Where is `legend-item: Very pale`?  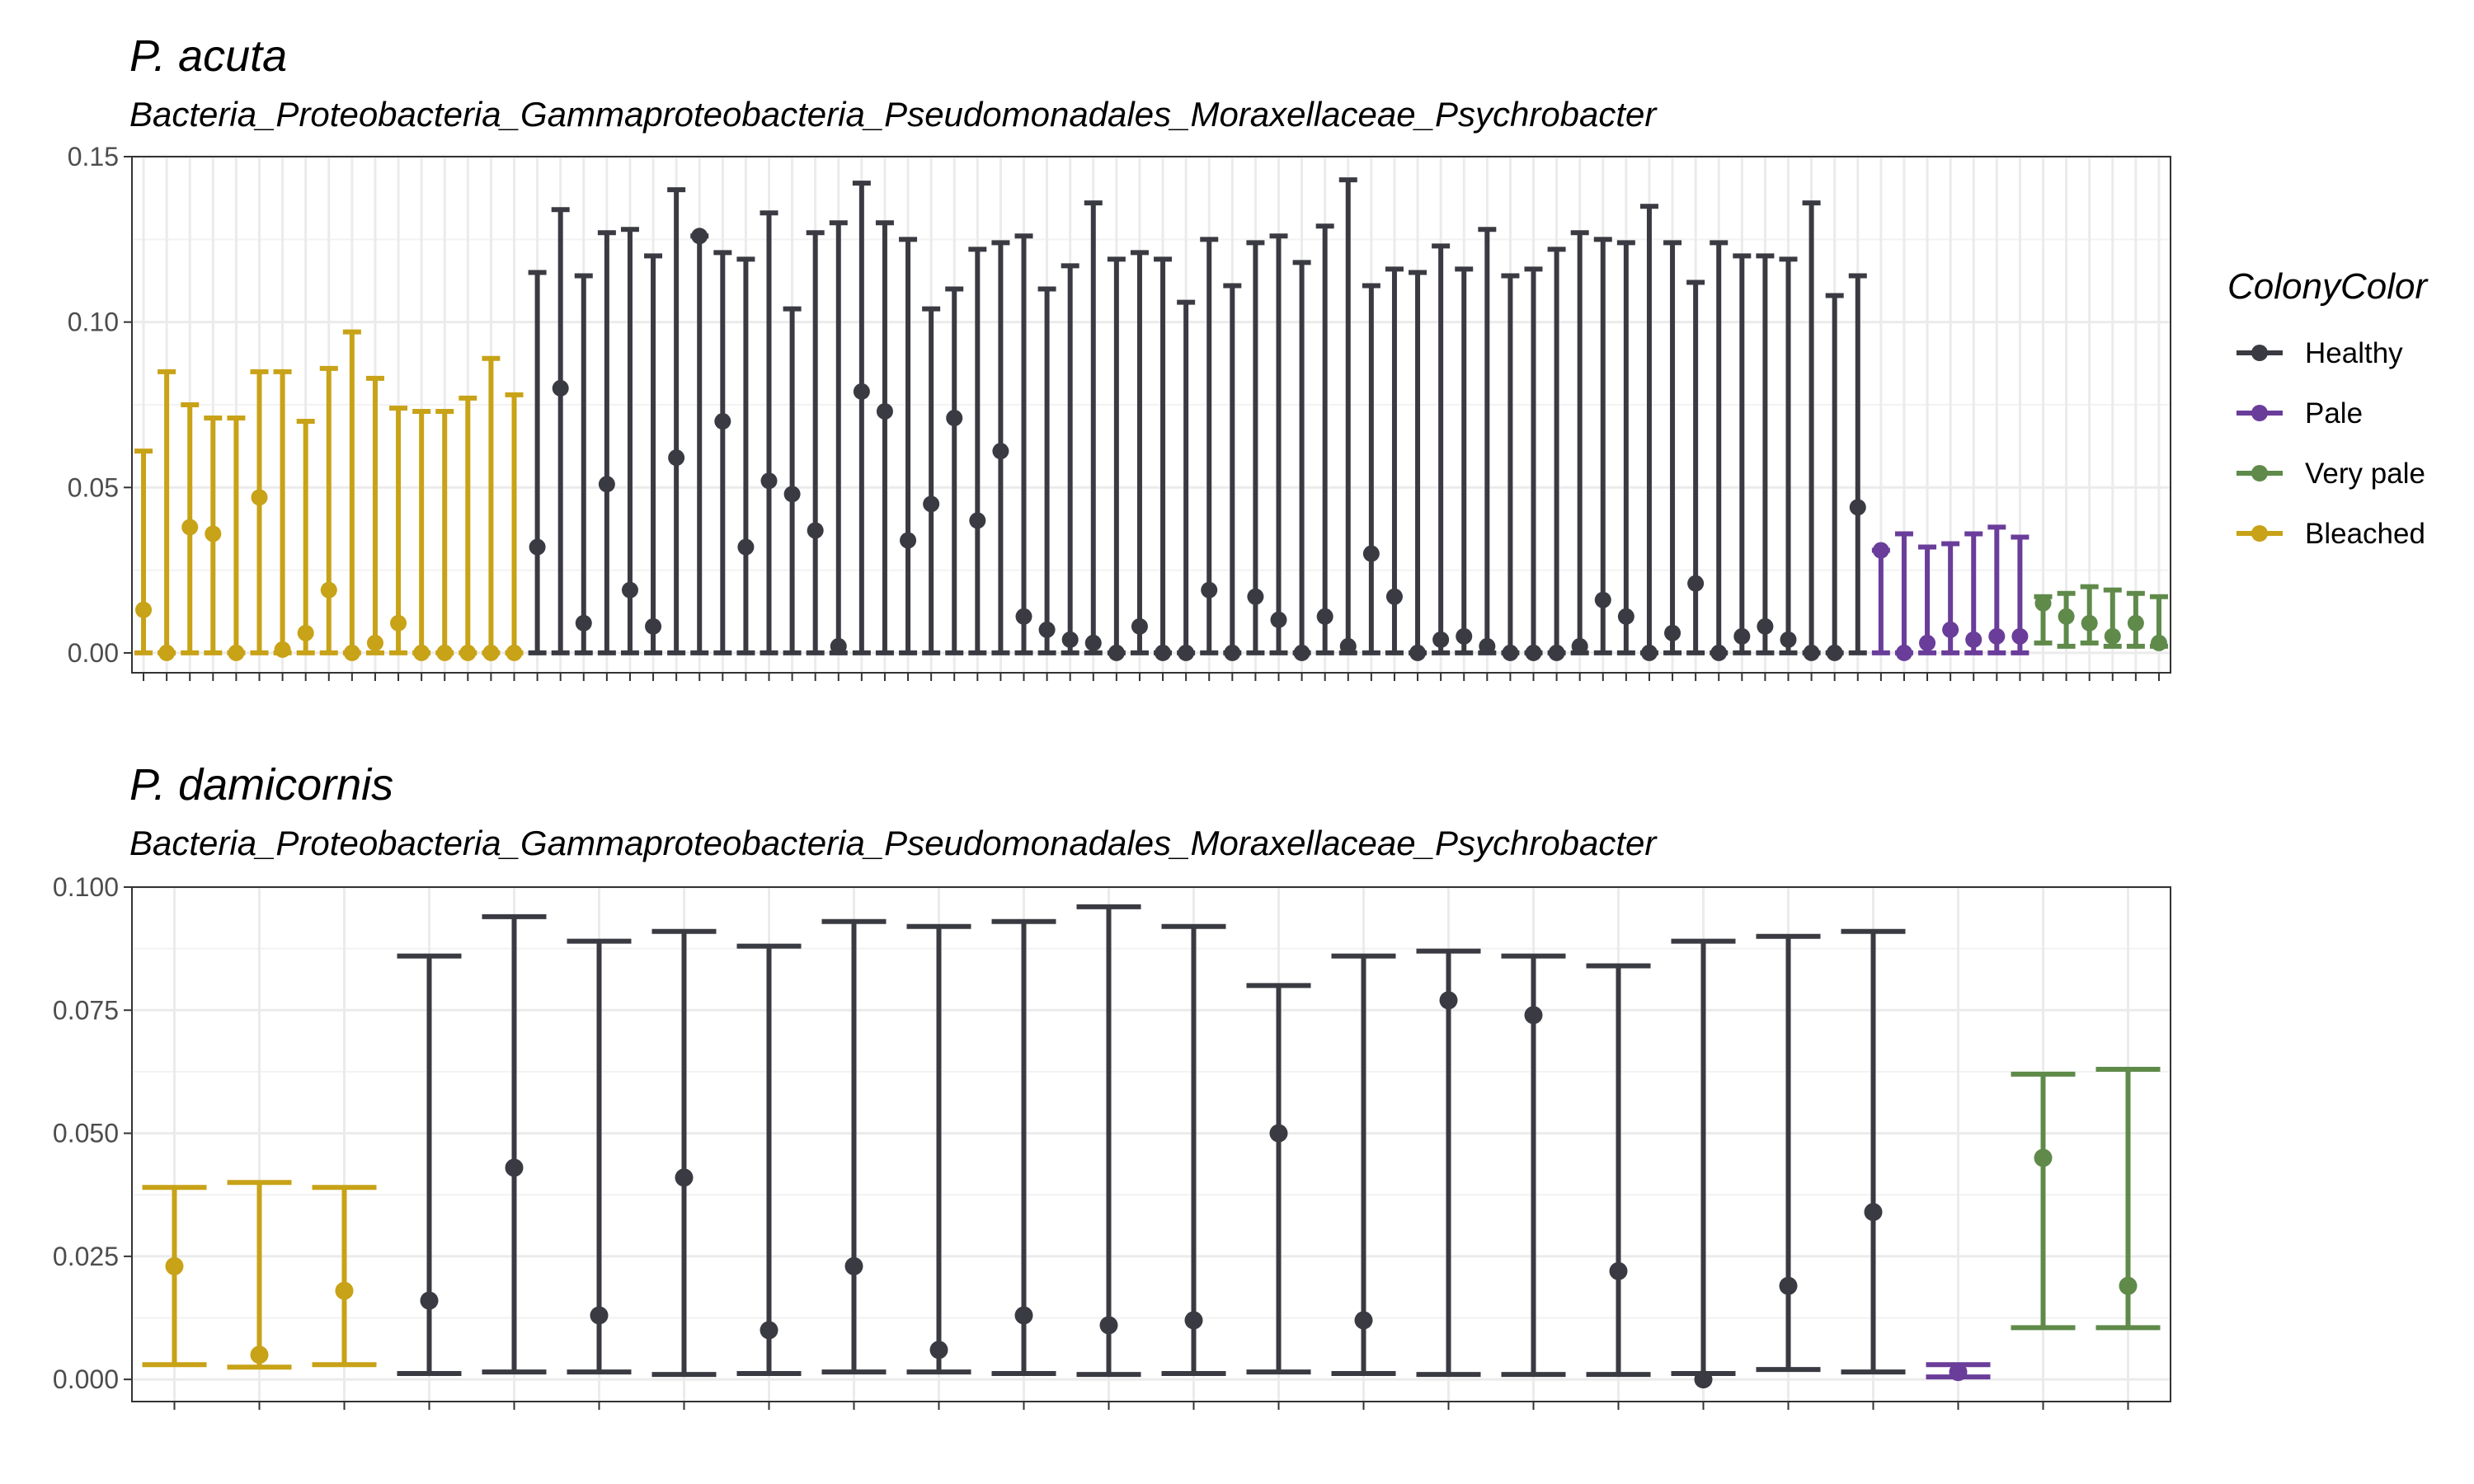 legend-item: Very pale is located at coordinates (2330, 474).